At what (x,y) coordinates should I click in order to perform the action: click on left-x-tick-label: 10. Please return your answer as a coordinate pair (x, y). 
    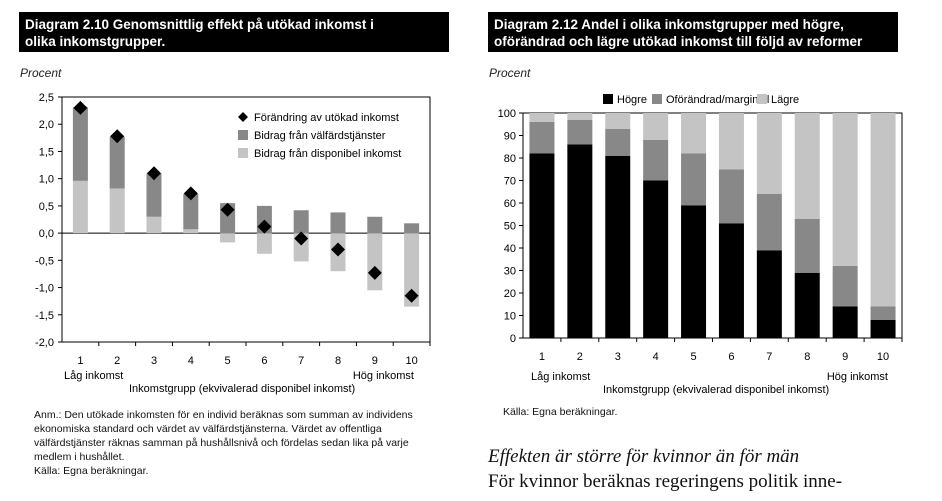
    Looking at the image, I should click on (411, 361).